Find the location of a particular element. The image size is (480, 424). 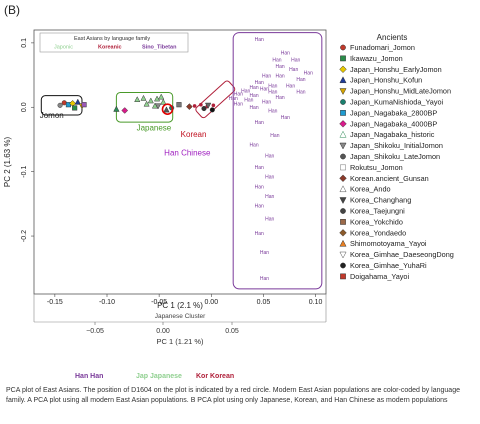

legend-entry: Rokutsu_Jomon is located at coordinates (376, 167).